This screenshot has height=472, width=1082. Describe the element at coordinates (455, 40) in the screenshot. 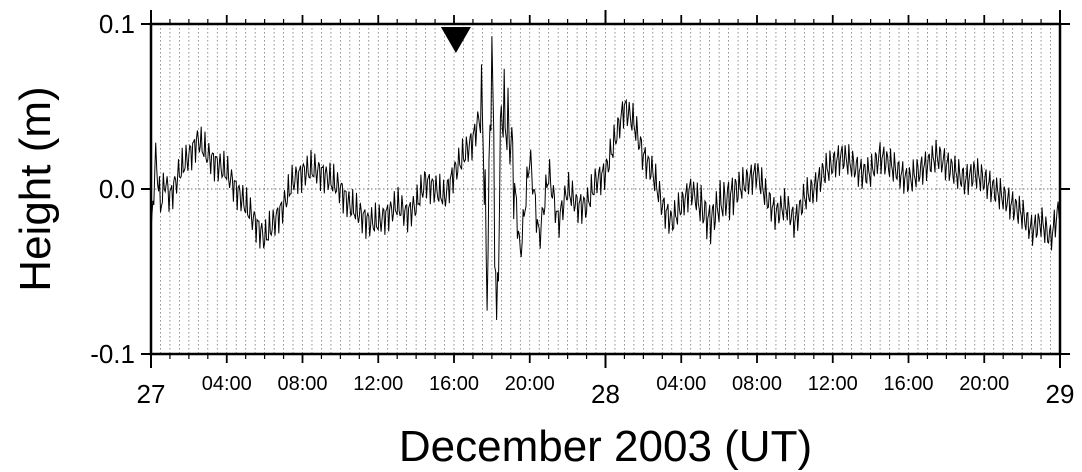

I see `event-marker-triangle` at that location.